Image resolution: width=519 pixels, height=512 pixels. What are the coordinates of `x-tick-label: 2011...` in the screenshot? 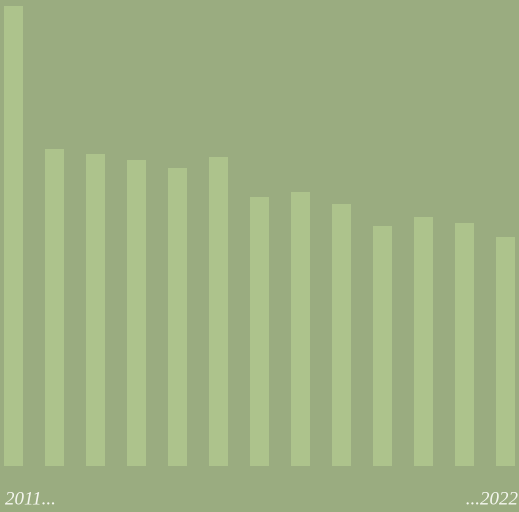 It's located at (30, 498).